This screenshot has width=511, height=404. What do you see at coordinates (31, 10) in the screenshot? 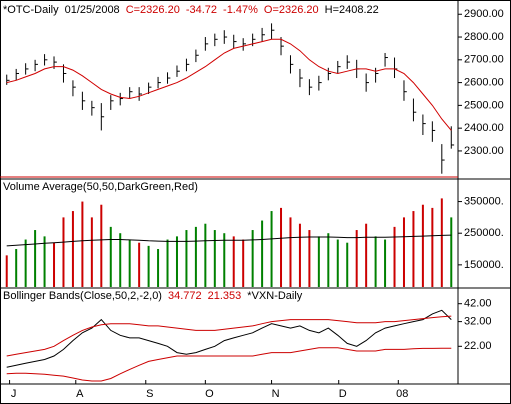
I see `panel-title: *OTC-Daily` at bounding box center [31, 10].